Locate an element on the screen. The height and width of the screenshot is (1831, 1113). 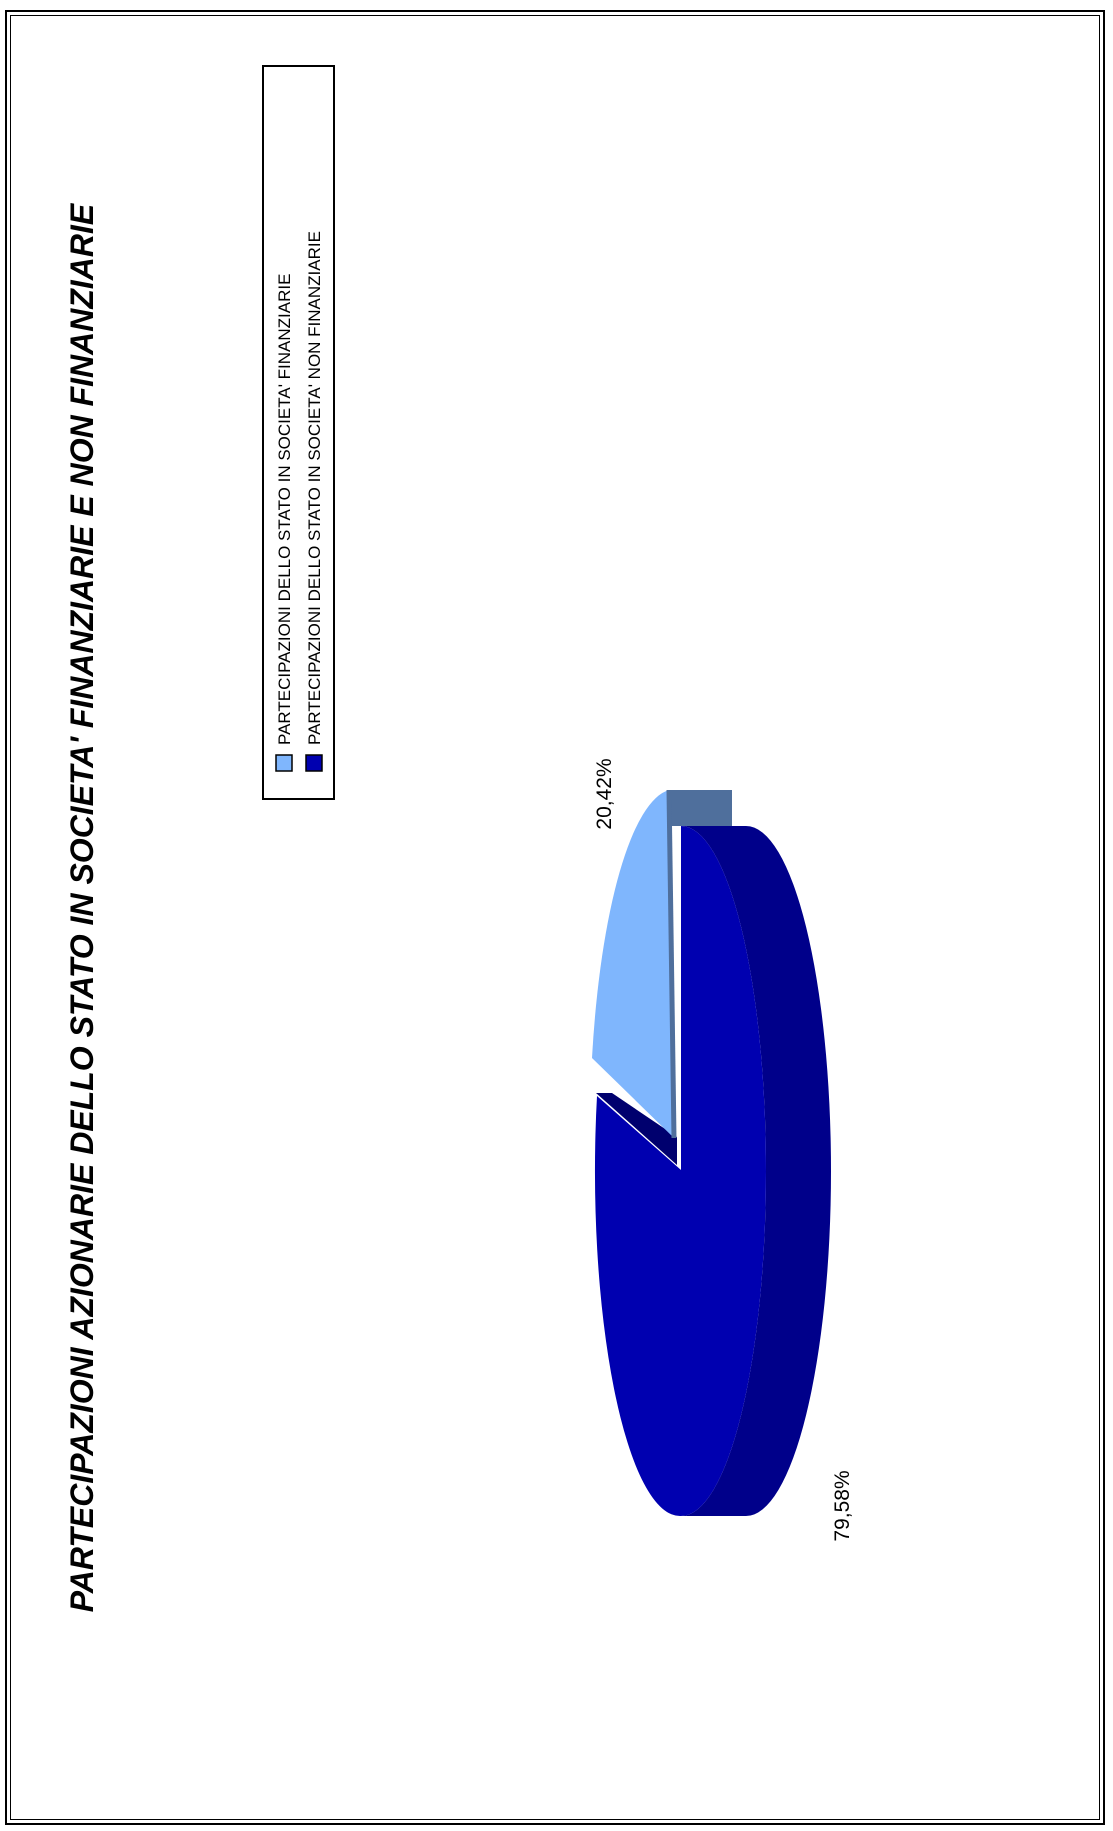
pie-slice-finanziarie is located at coordinates (633, 964).